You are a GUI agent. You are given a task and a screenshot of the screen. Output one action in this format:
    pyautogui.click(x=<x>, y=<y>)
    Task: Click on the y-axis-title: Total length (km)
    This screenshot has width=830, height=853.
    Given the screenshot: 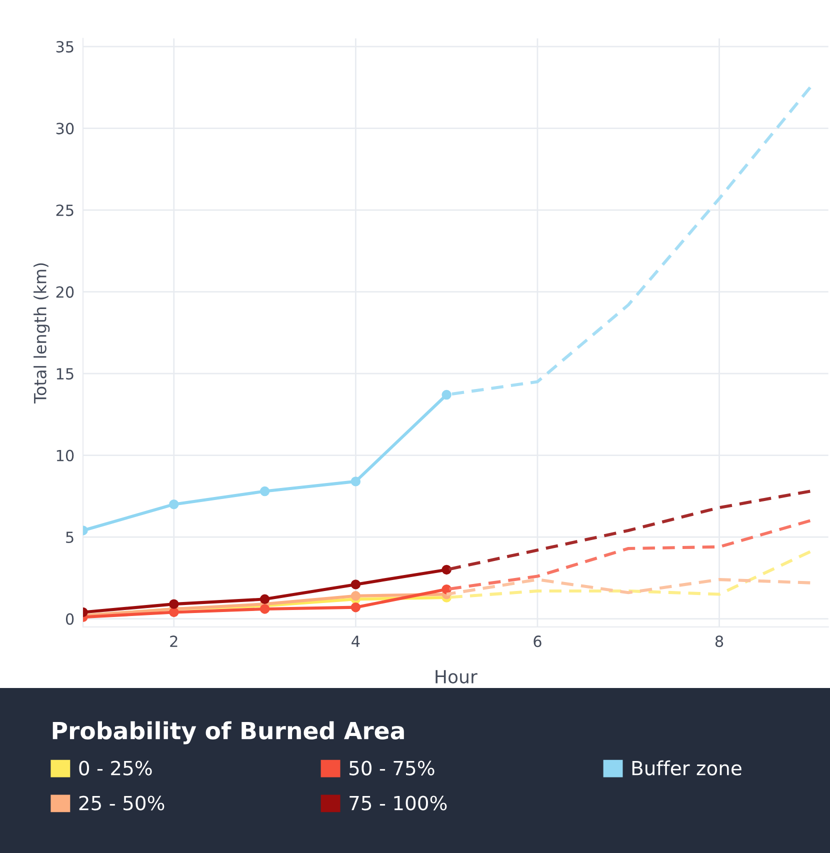 What is the action you would take?
    pyautogui.click(x=42, y=333)
    